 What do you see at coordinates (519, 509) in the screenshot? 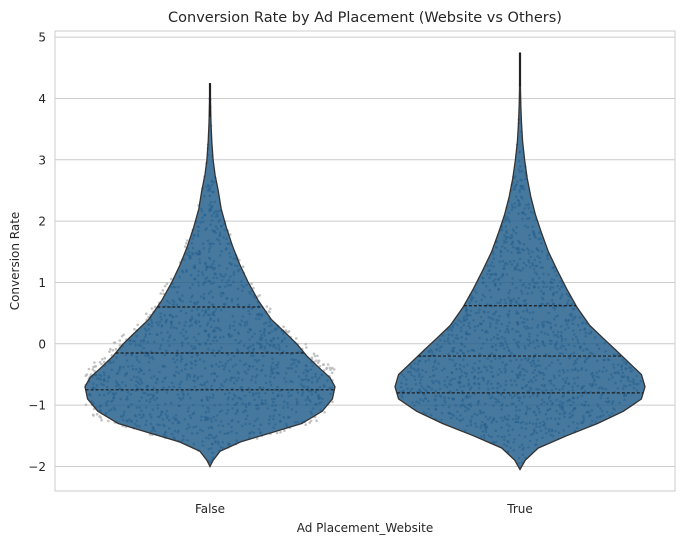
I see `x-tick-label: True` at bounding box center [519, 509].